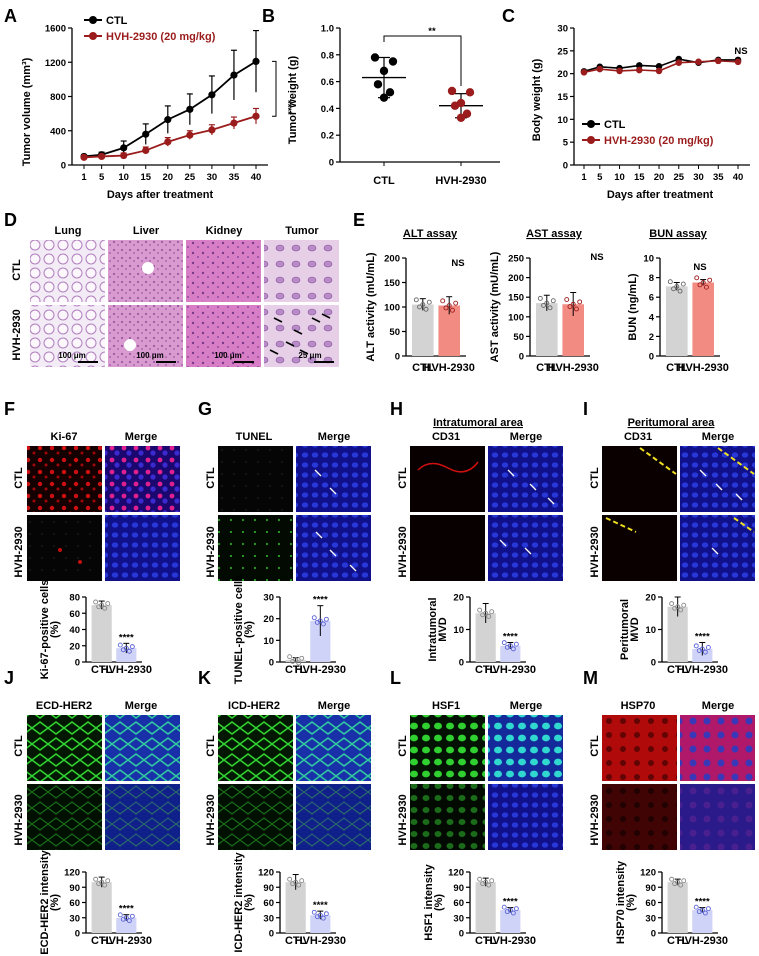 This screenshot has width=759, height=956. I want to click on B-ytick-label: 0.2, so click(327, 136).